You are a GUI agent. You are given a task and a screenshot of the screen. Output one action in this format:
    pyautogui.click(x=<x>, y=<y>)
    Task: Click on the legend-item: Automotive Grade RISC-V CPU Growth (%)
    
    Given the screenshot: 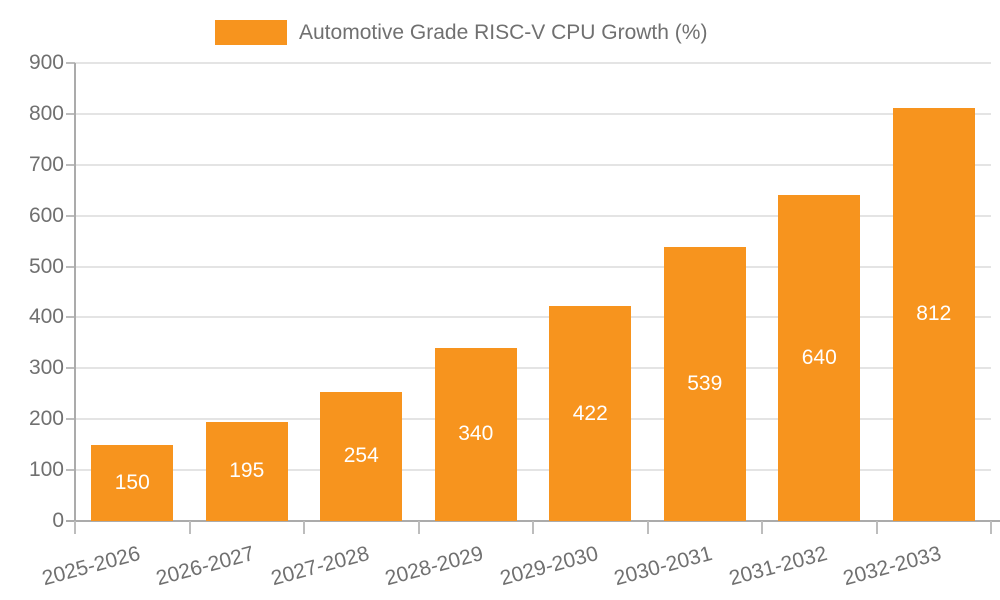 What is the action you would take?
    pyautogui.click(x=461, y=32)
    